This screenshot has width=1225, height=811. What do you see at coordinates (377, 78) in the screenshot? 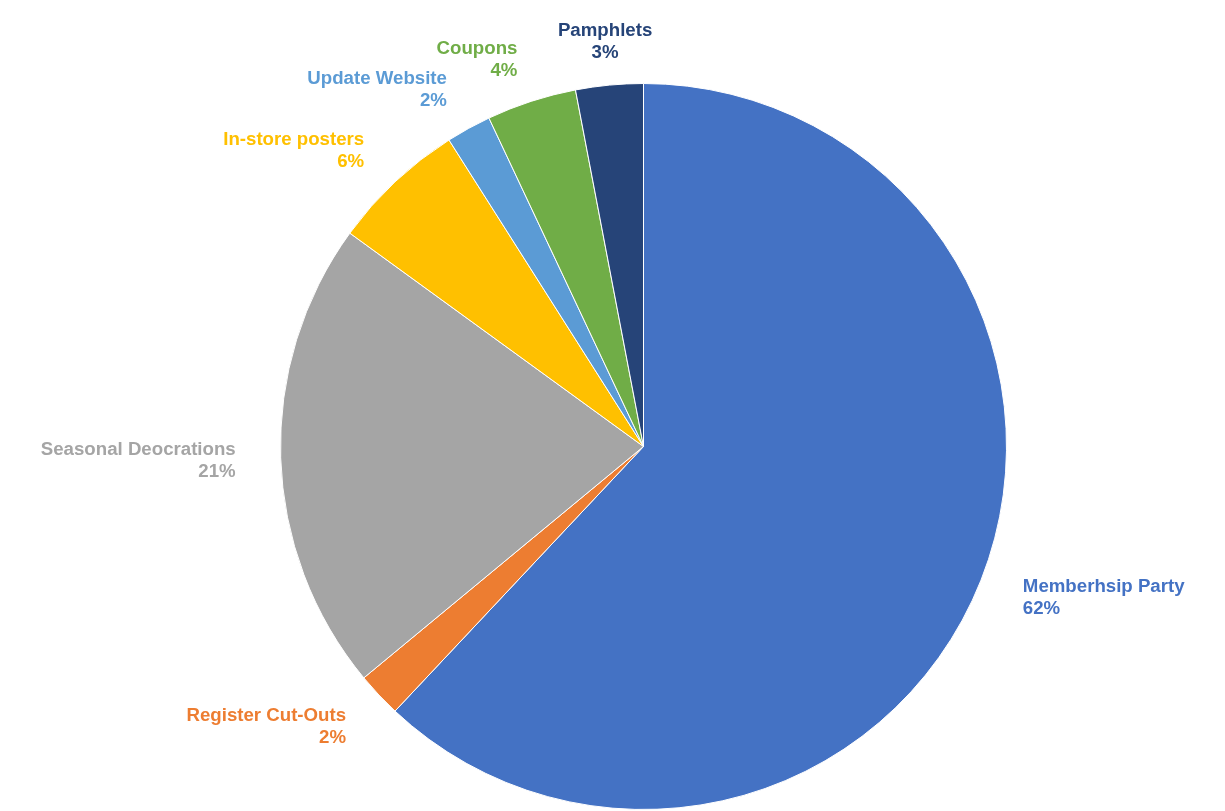
I see `slice-label: Update Website` at bounding box center [377, 78].